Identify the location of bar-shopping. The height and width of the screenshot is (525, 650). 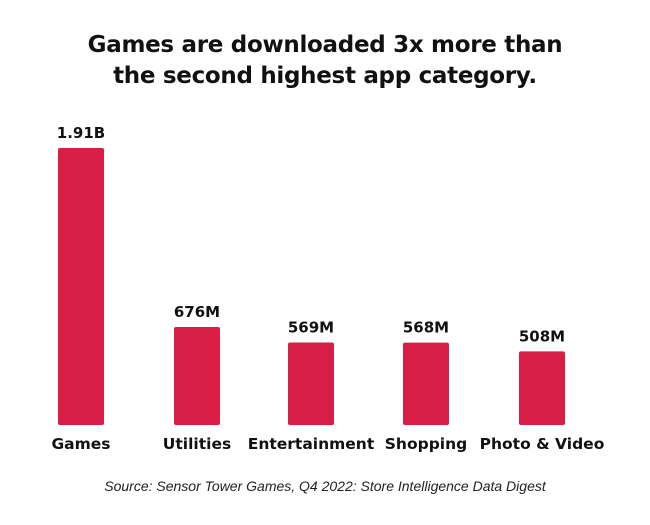
(426, 383).